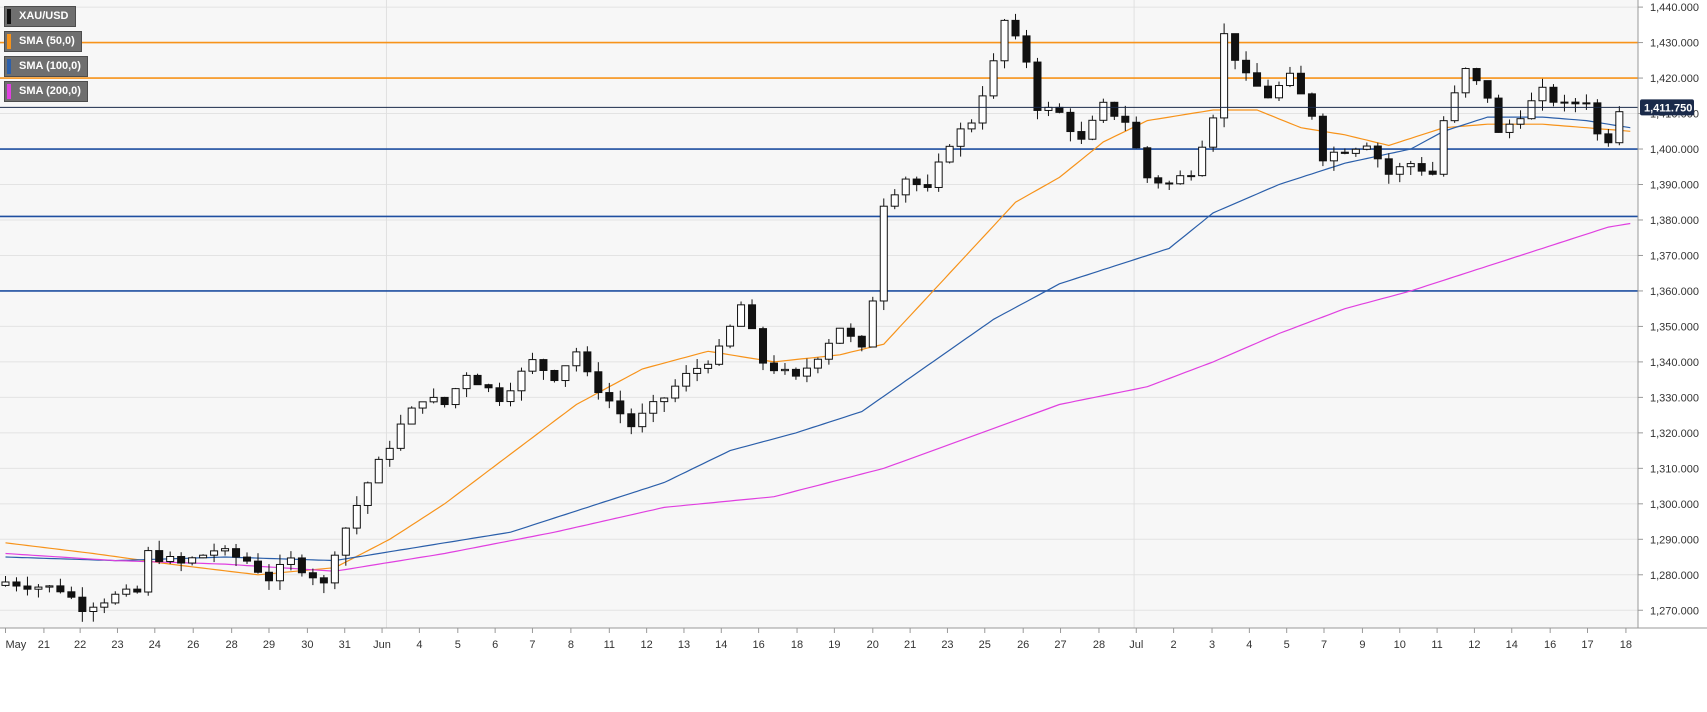 The width and height of the screenshot is (1707, 712). What do you see at coordinates (721, 645) in the screenshot?
I see `x-tick-label: 14` at bounding box center [721, 645].